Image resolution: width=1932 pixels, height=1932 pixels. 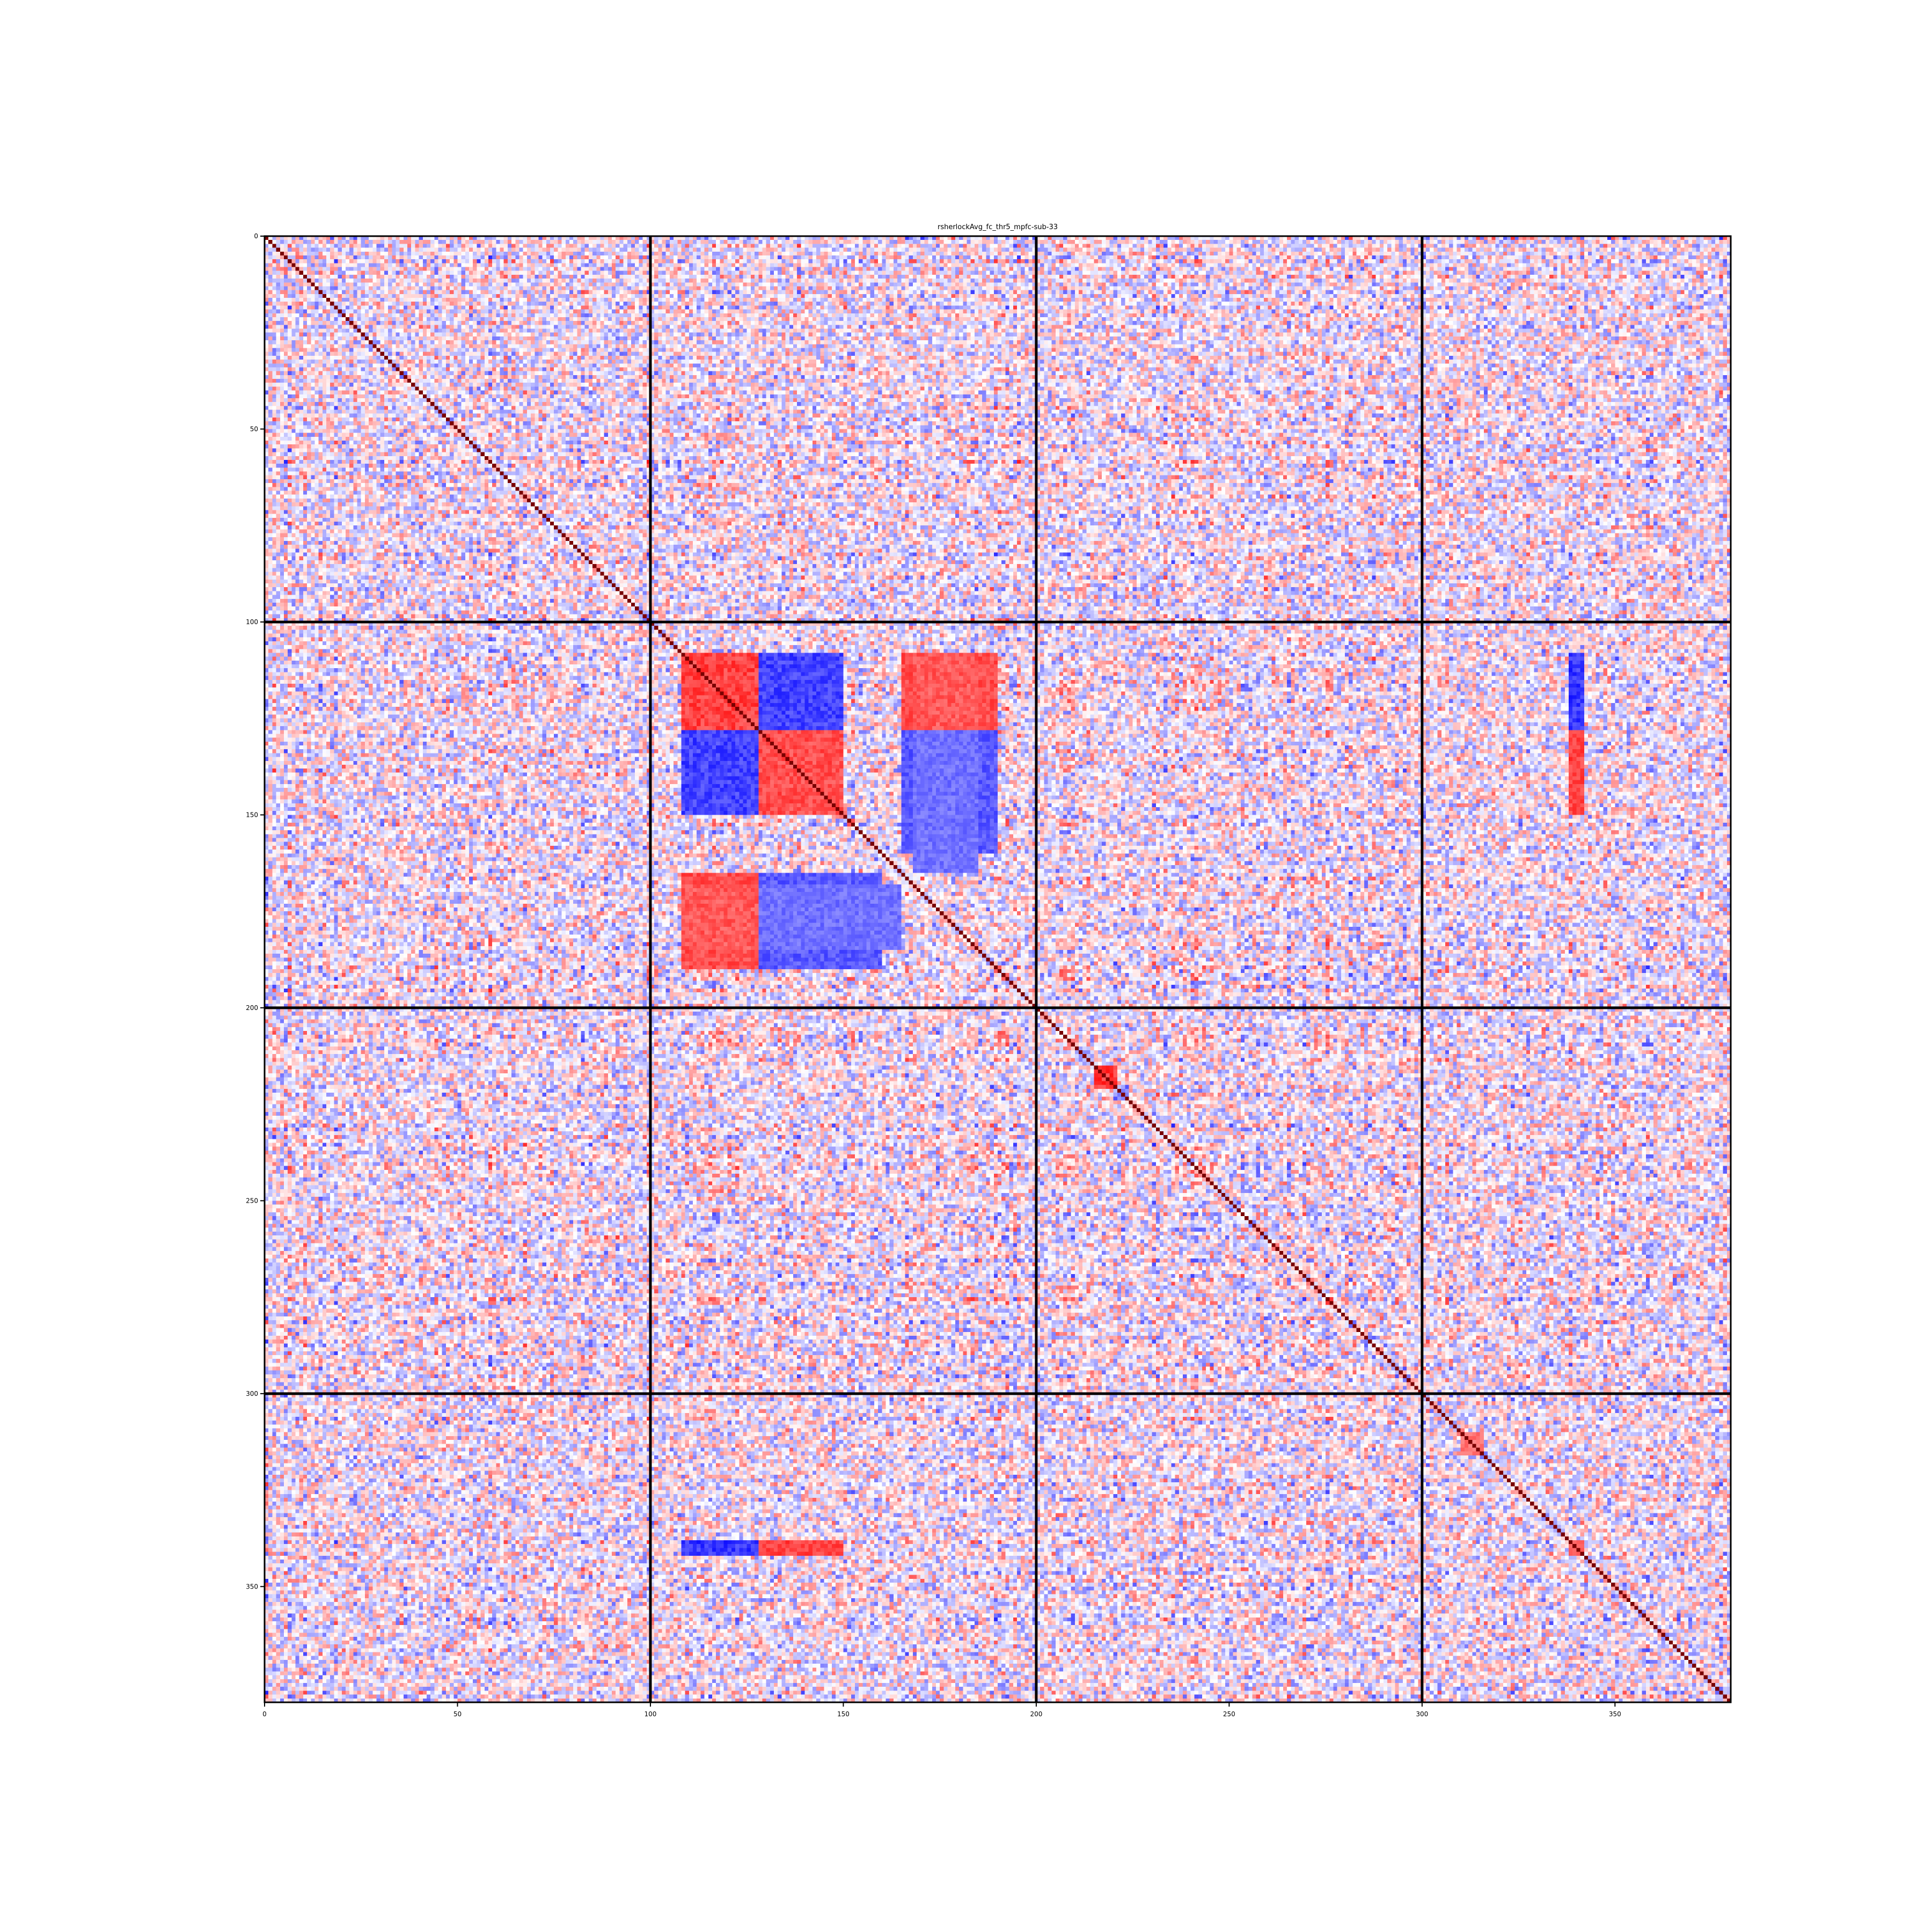 What do you see at coordinates (1615, 1714) in the screenshot?
I see `x-tick-label: 350` at bounding box center [1615, 1714].